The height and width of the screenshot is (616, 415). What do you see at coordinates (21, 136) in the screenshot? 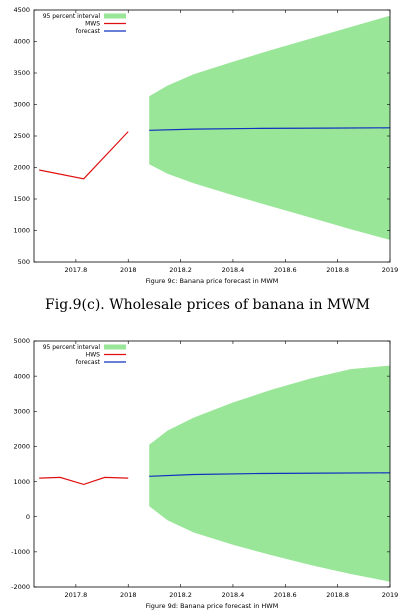
I see `chart-c-ytick-label: 2500` at bounding box center [21, 136].